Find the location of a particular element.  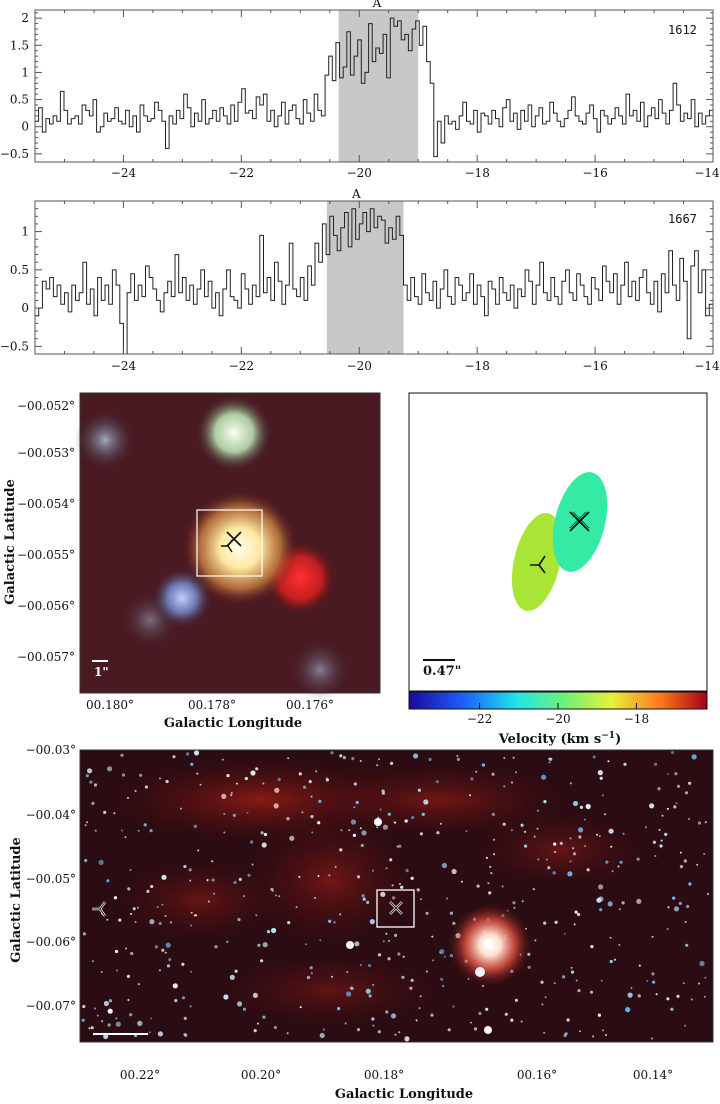

colorbar-axis-label: Velocity (km s−1) is located at coordinates (559, 739).